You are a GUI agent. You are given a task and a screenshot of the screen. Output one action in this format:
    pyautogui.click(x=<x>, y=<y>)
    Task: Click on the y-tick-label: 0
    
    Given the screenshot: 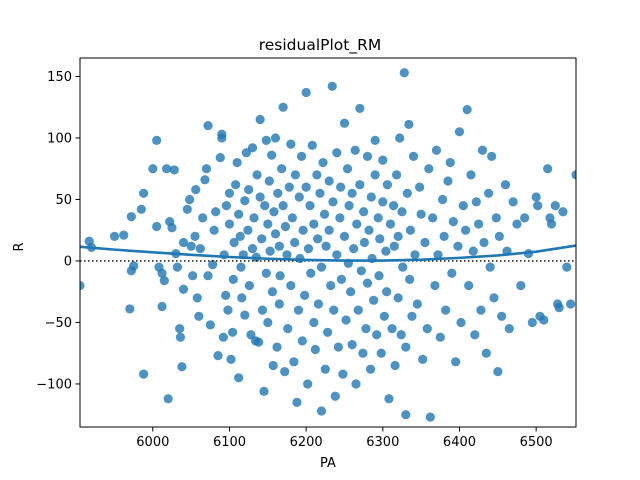 What is the action you would take?
    pyautogui.click(x=68, y=261)
    